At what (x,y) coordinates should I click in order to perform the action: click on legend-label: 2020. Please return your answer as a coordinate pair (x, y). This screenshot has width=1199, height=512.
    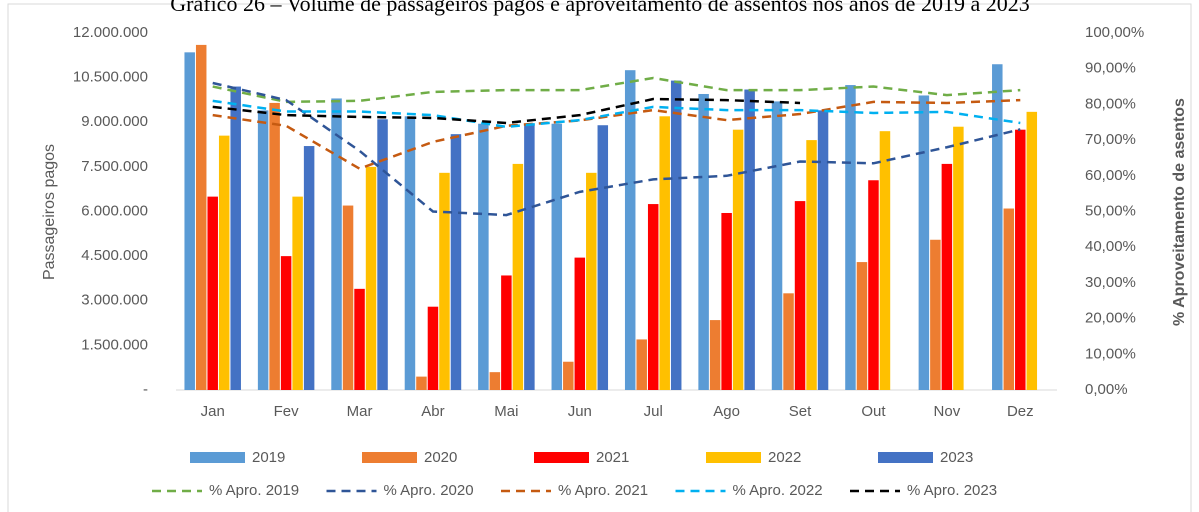
    Looking at the image, I should click on (440, 457).